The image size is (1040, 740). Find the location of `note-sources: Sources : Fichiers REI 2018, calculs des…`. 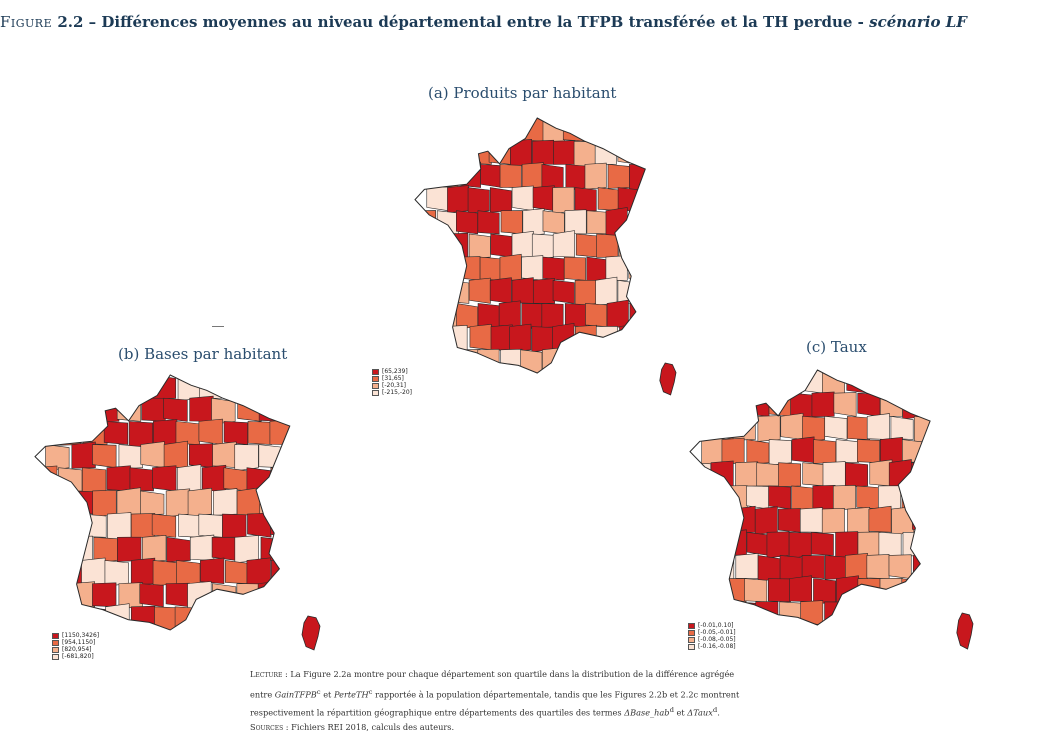

note-sources: Sources : Fichiers REI 2018, calculs des… is located at coordinates (535, 727).